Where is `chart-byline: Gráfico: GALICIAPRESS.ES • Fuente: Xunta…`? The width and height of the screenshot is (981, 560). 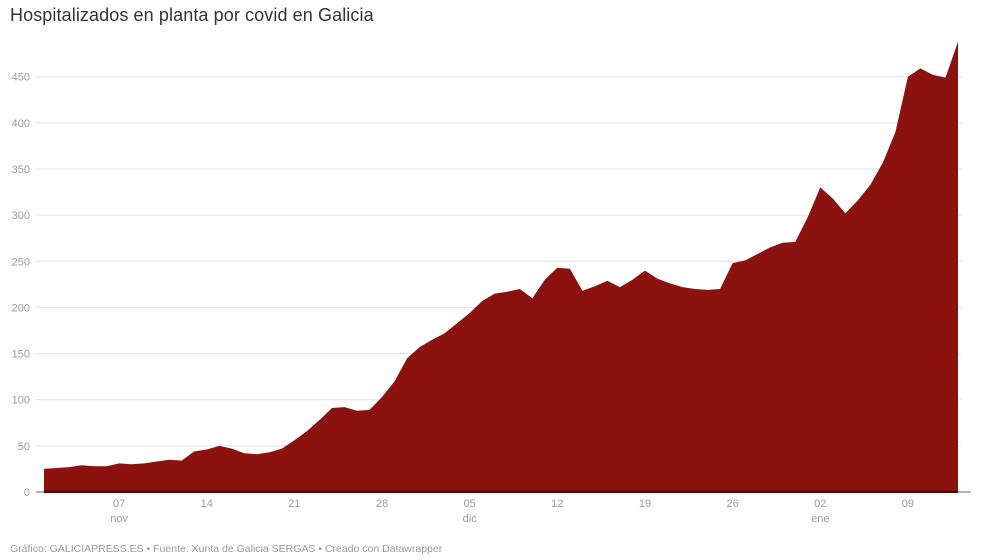 chart-byline: Gráfico: GALICIAPRESS.ES • Fuente: Xunta… is located at coordinates (226, 549).